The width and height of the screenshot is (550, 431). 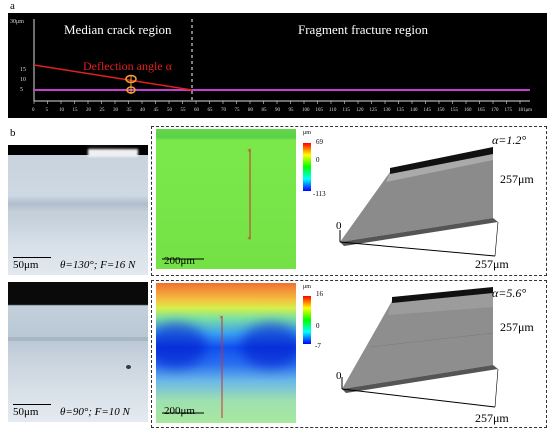 I want to click on x-tick-label: 95, so click(x=292, y=110).